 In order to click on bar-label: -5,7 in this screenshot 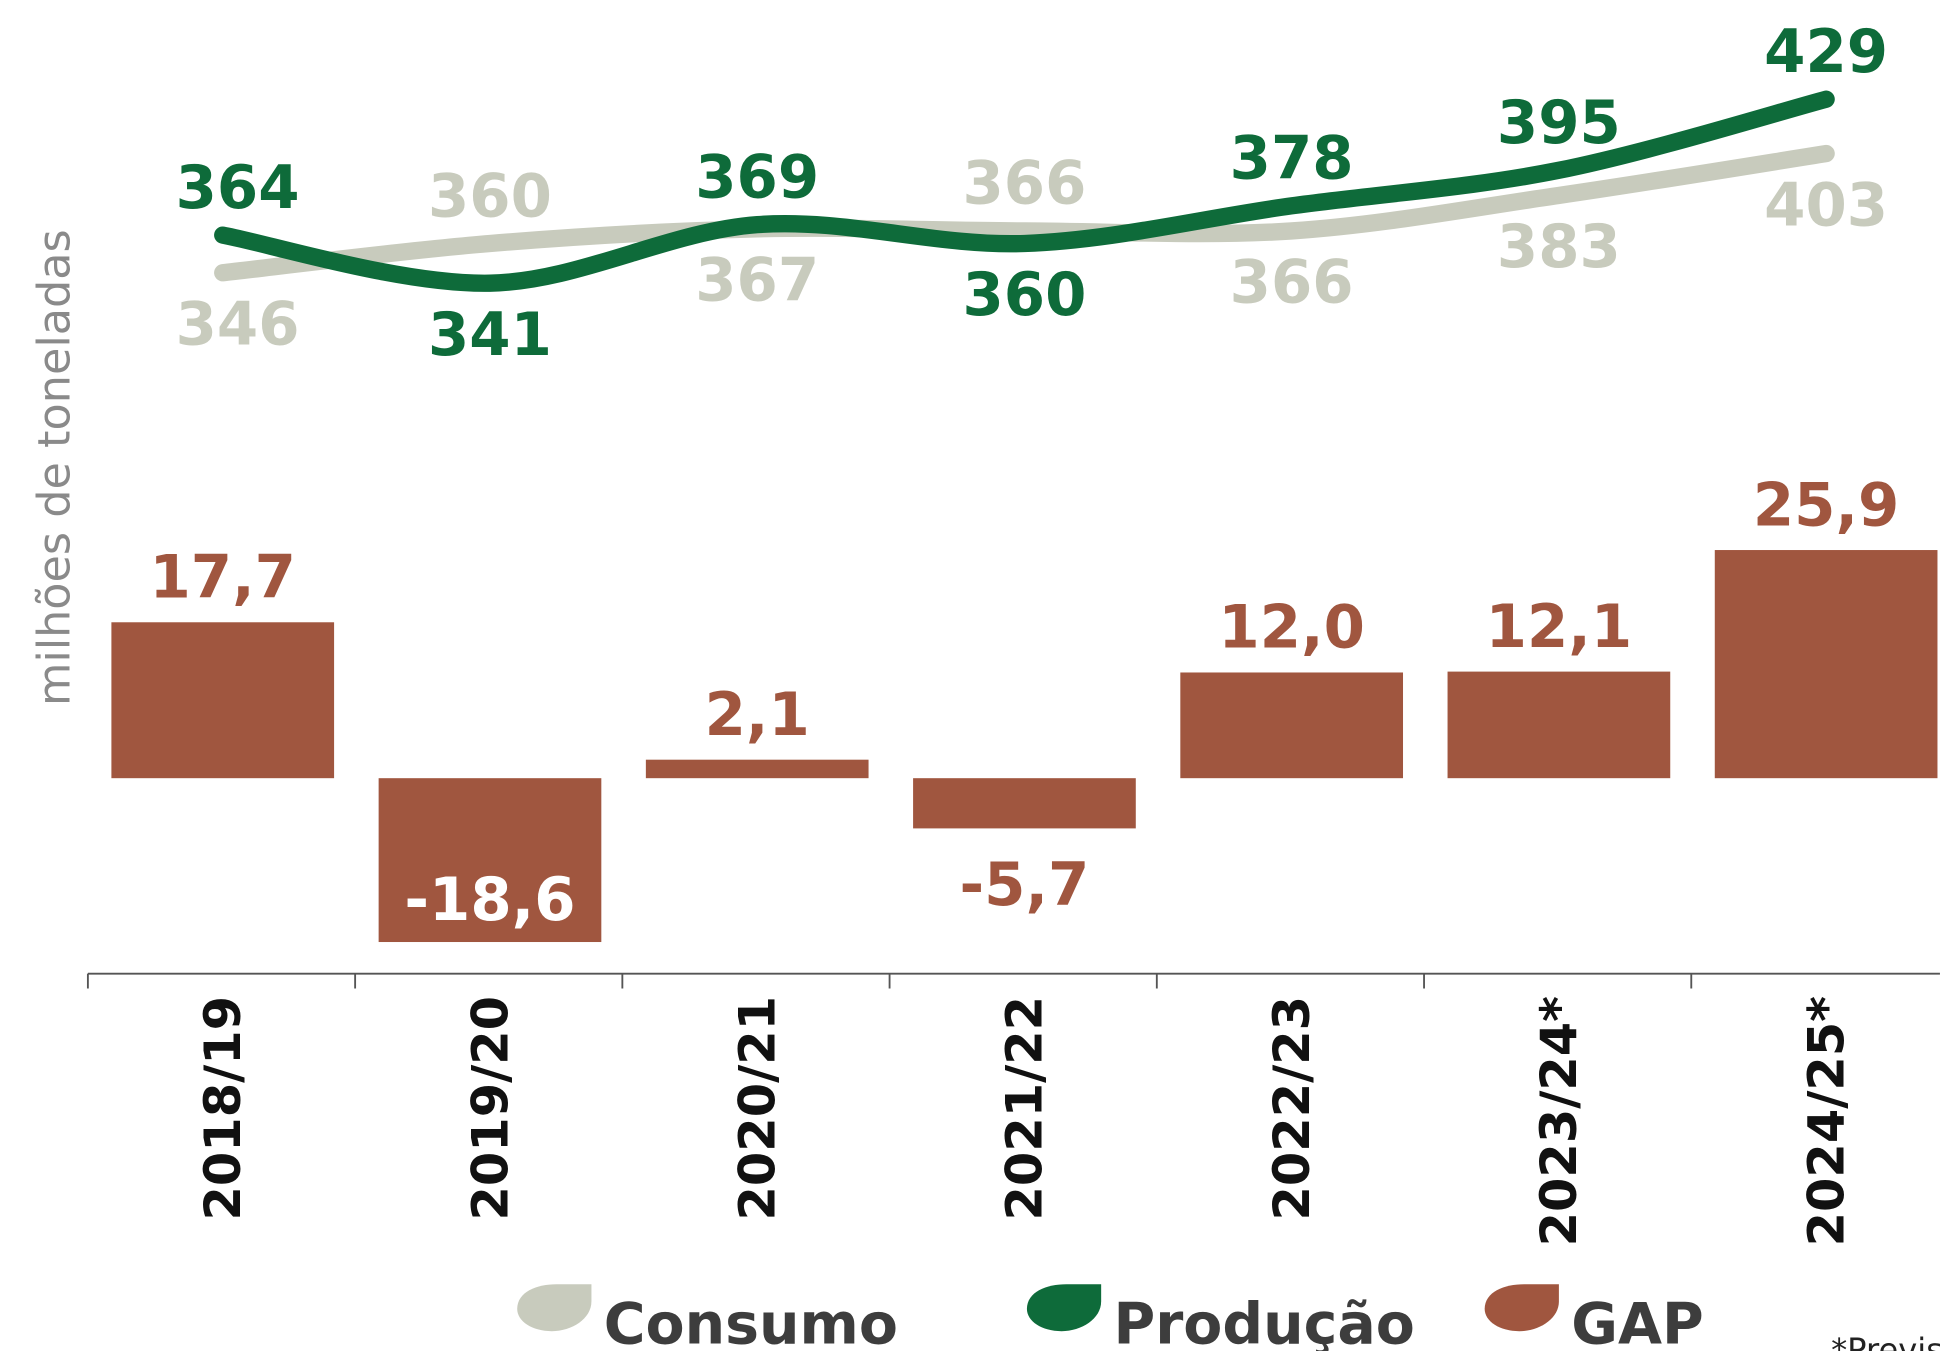, I will do `click(1025, 885)`.